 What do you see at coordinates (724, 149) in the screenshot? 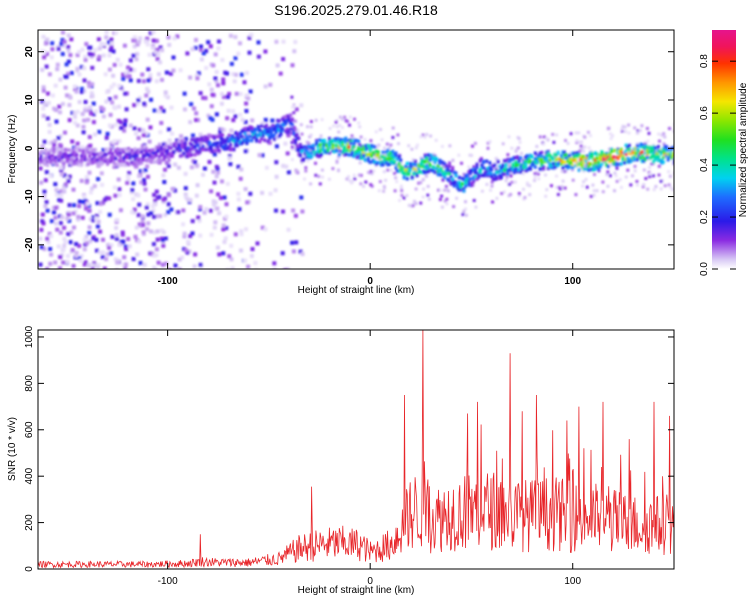
I see `colorbar-gradient` at bounding box center [724, 149].